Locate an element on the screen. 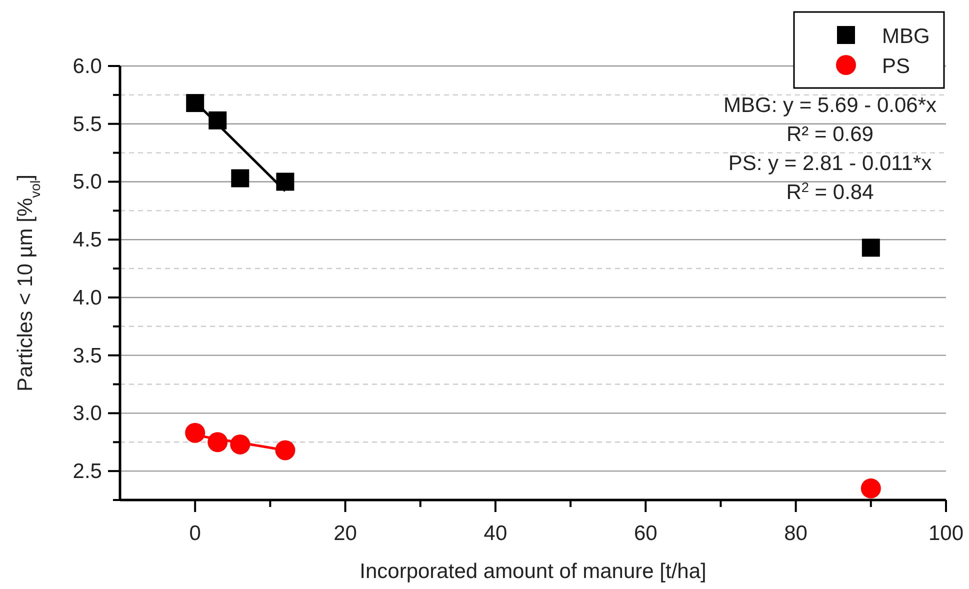  y-tick-label: 5.5 is located at coordinates (87, 124).